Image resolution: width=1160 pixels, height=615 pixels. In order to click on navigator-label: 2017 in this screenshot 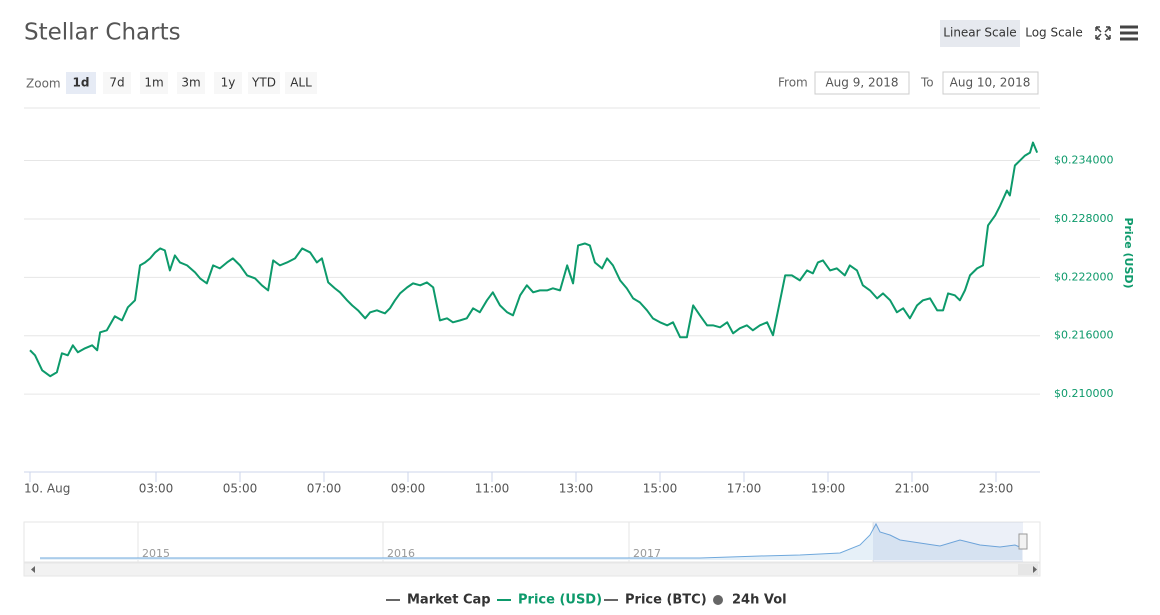, I will do `click(647, 553)`.